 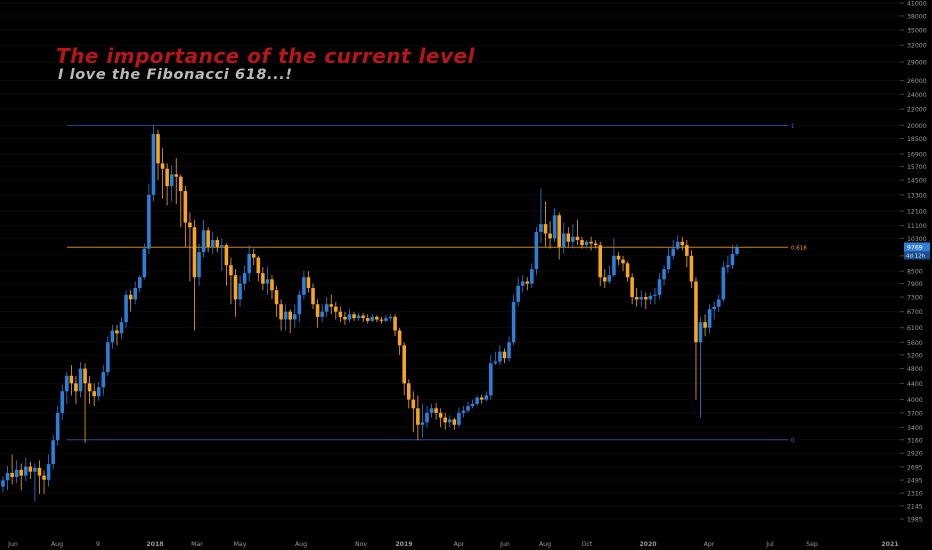 What do you see at coordinates (504, 544) in the screenshot?
I see `x-tick-label: Jun` at bounding box center [504, 544].